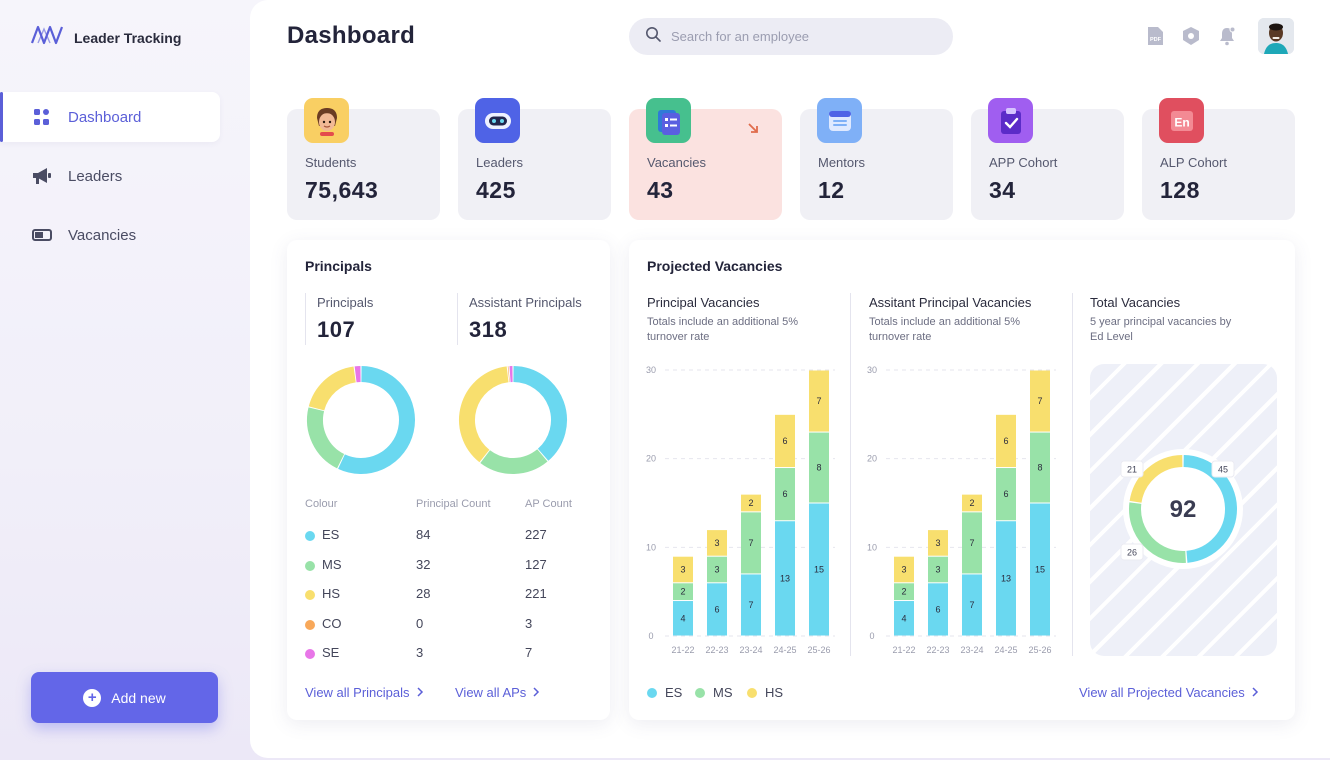  Describe the element at coordinates (345, 302) in the screenshot. I see `principals-label: Principals` at that location.